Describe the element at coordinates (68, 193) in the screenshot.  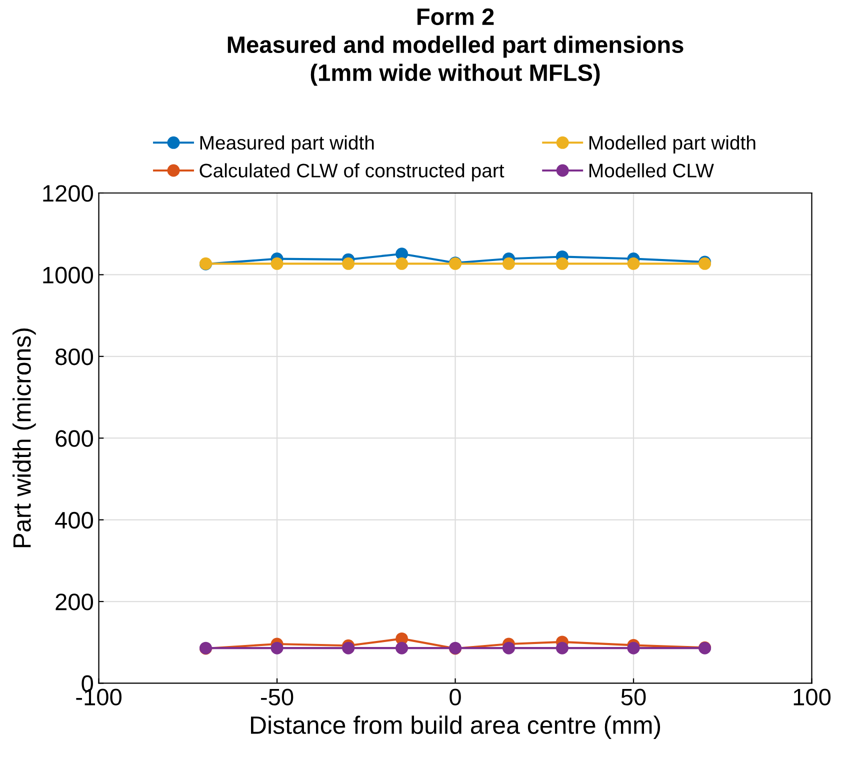
I see `y-tick-label: 1200` at that location.